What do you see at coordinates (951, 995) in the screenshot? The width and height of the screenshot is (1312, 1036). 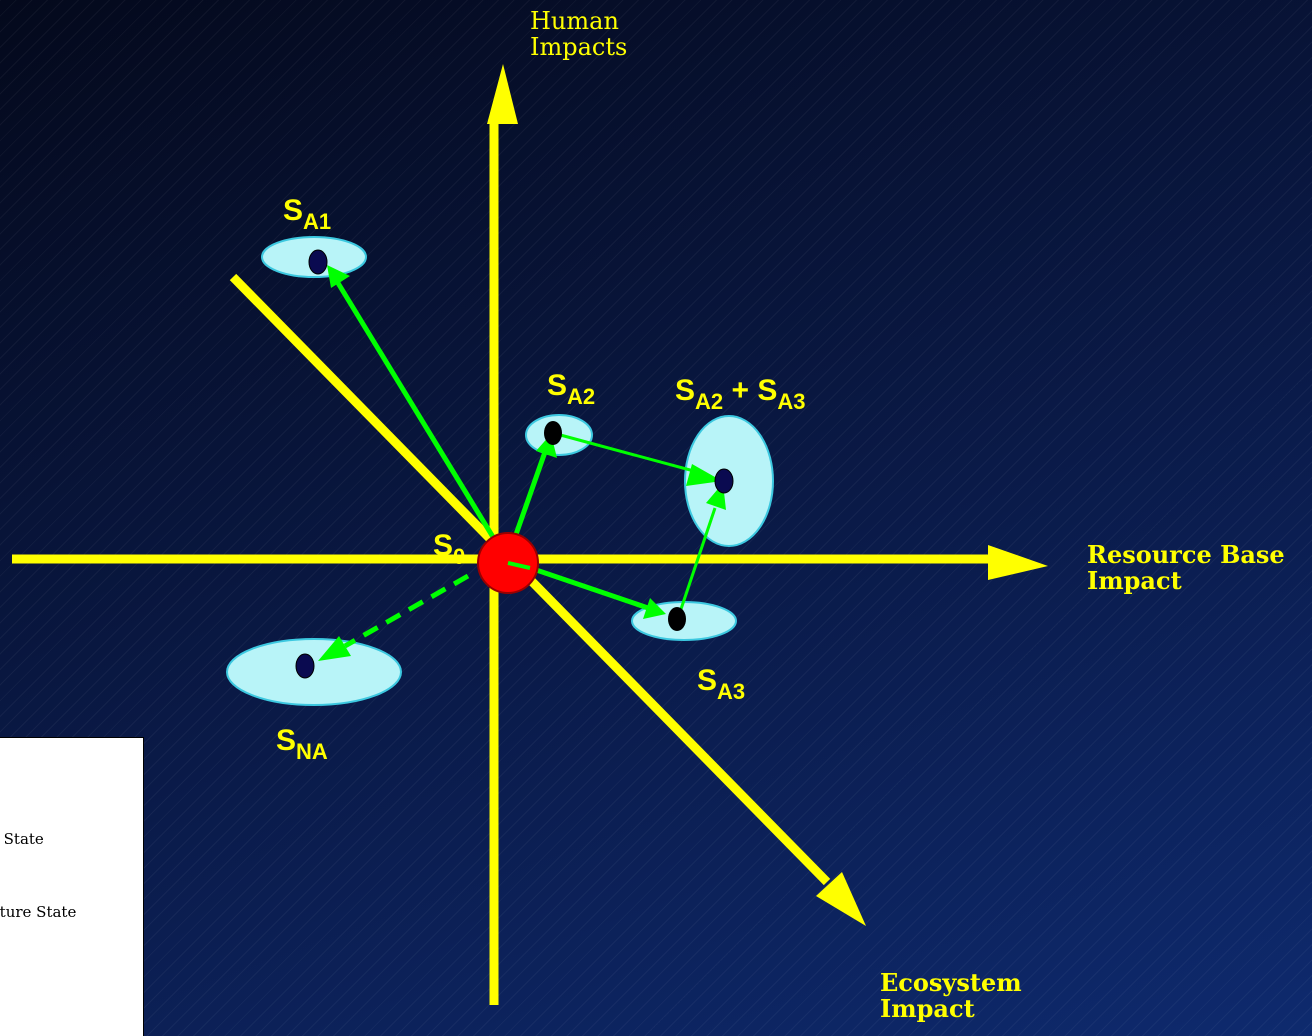 I see `axis-label-ecosystem-impact: Ecosystem Impact` at bounding box center [951, 995].